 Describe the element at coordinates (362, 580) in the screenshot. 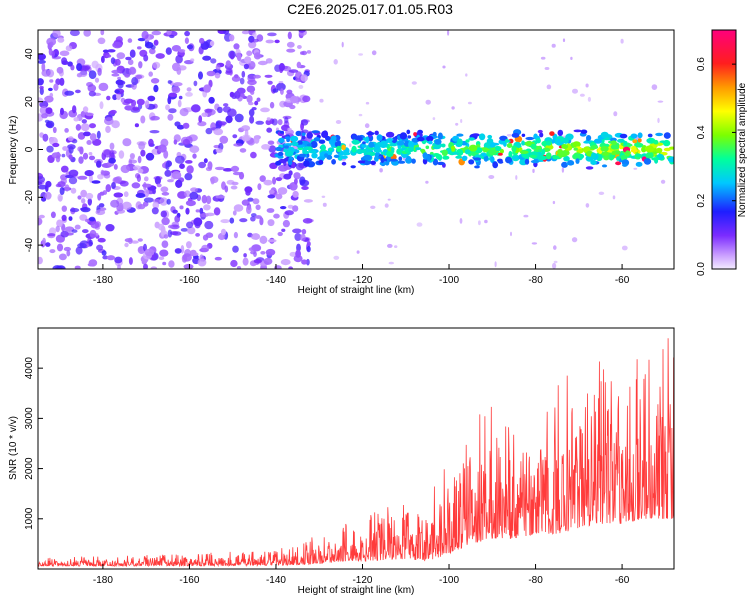

I see `snr-x-tick-label: -120` at that location.